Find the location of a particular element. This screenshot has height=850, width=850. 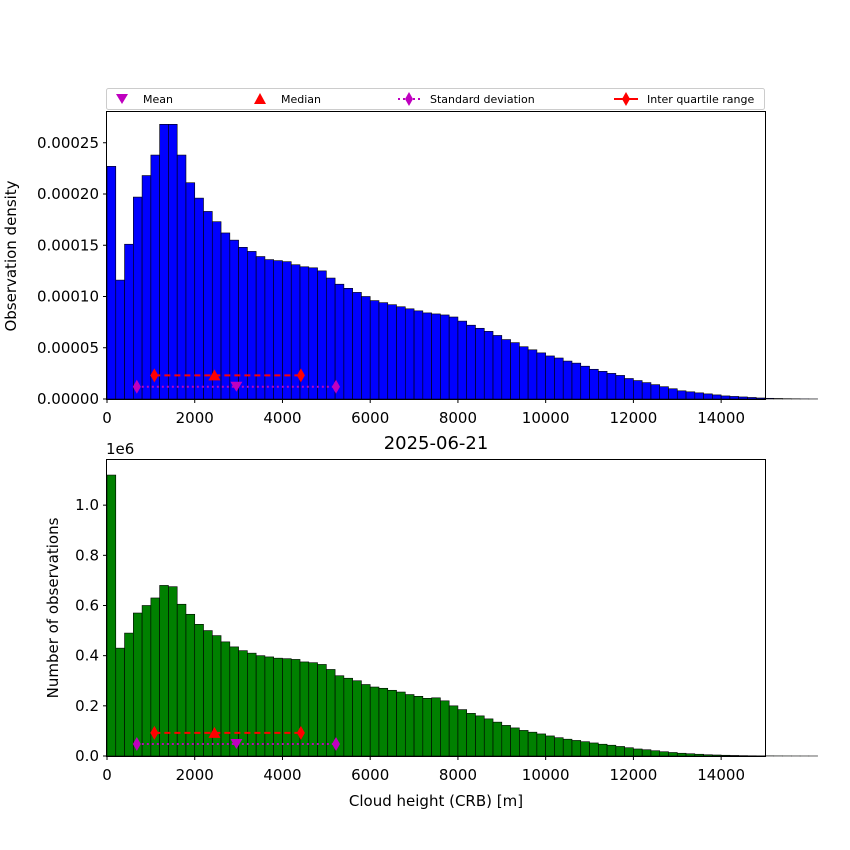

density-x-tick-label: 4000 is located at coordinates (282, 418).